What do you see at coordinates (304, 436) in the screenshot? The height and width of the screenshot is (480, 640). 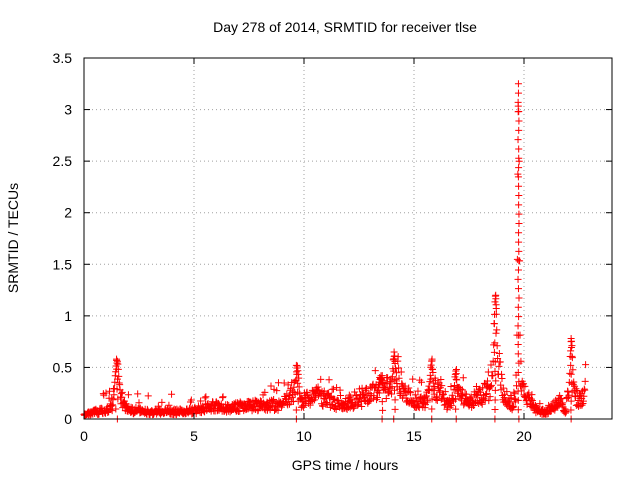 I see `x-tick-label: 10` at bounding box center [304, 436].